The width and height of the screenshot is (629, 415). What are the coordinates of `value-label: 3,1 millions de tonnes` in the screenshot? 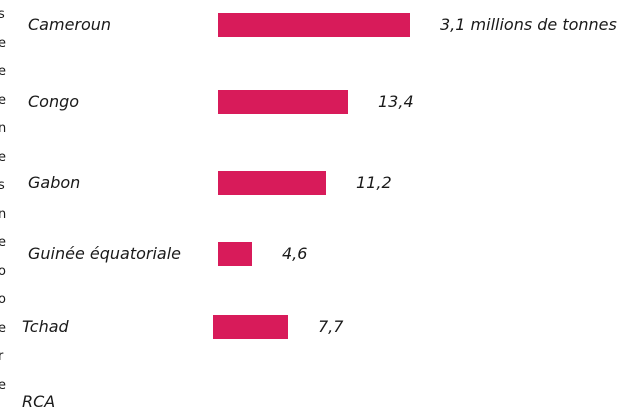 It's located at (528, 24).